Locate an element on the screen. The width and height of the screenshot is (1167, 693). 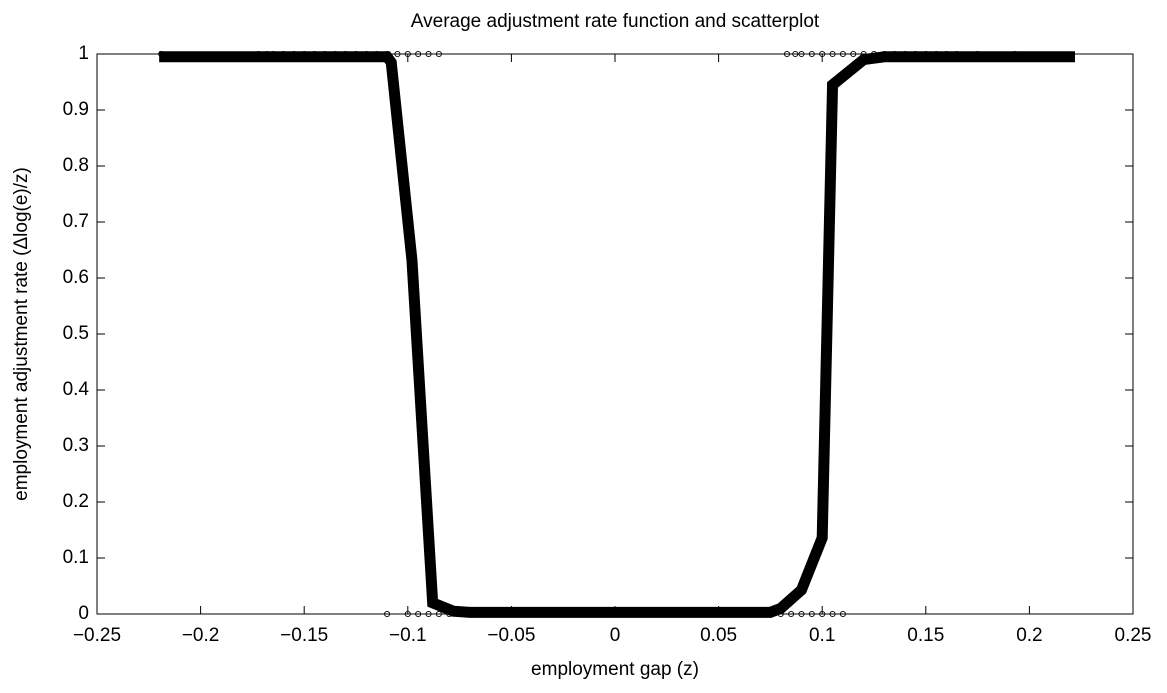
y-tick-label: 0 is located at coordinates (83, 613).